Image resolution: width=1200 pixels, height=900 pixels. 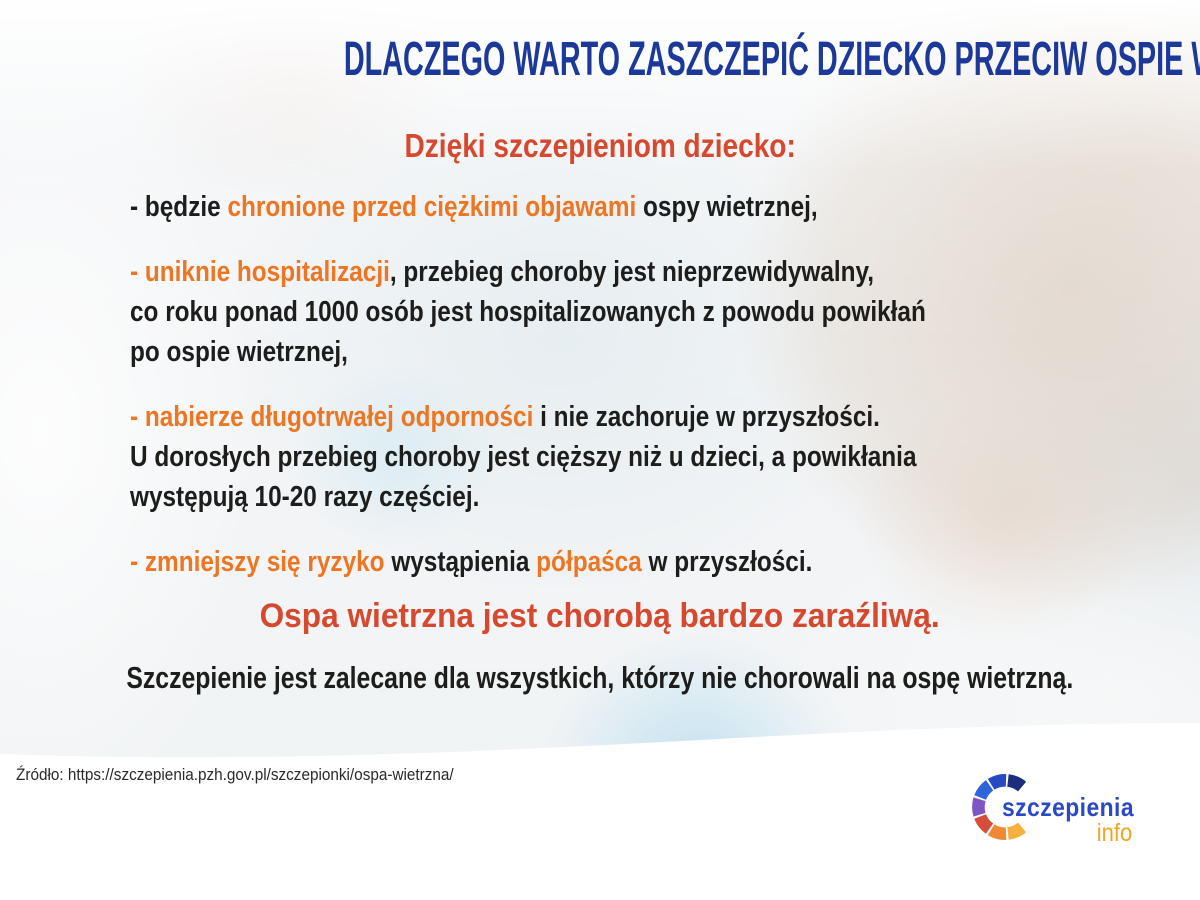 I want to click on bullet-text-segment: i nie zachoruje w przyszłości., so click(x=706, y=417).